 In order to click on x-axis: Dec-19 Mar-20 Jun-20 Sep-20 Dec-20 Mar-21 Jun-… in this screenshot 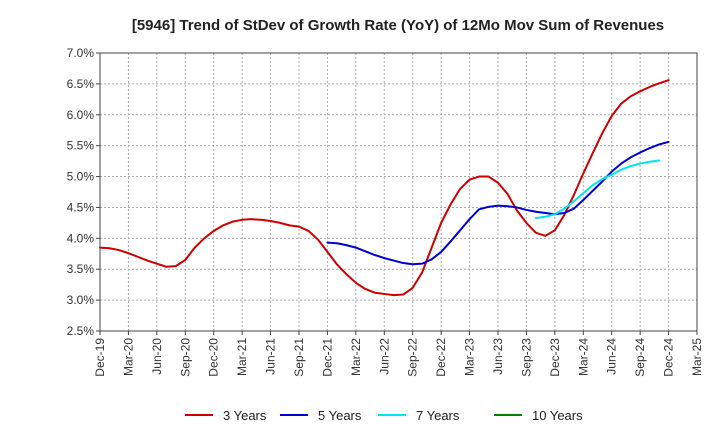, I will do `click(398, 354)`.